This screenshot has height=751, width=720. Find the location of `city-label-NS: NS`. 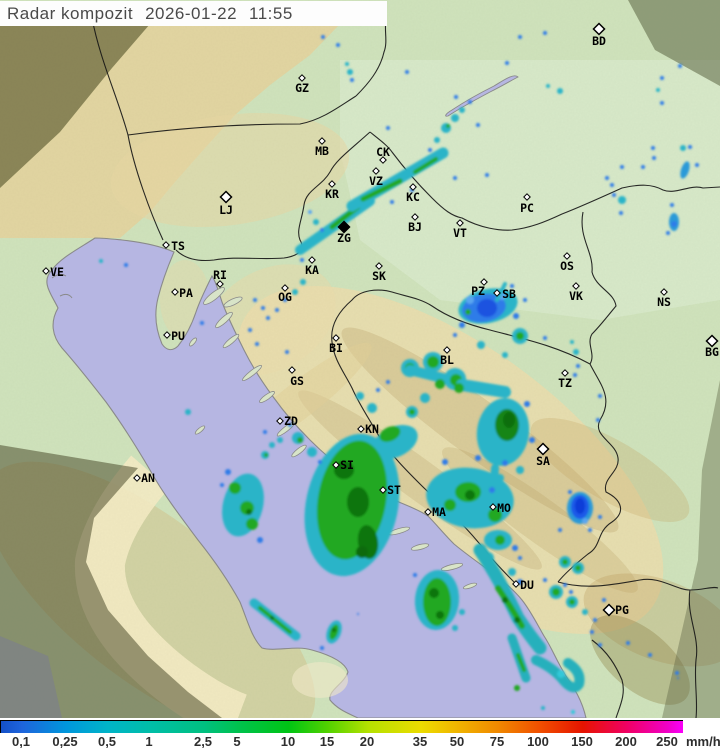

city-label-NS: NS is located at coordinates (664, 302).